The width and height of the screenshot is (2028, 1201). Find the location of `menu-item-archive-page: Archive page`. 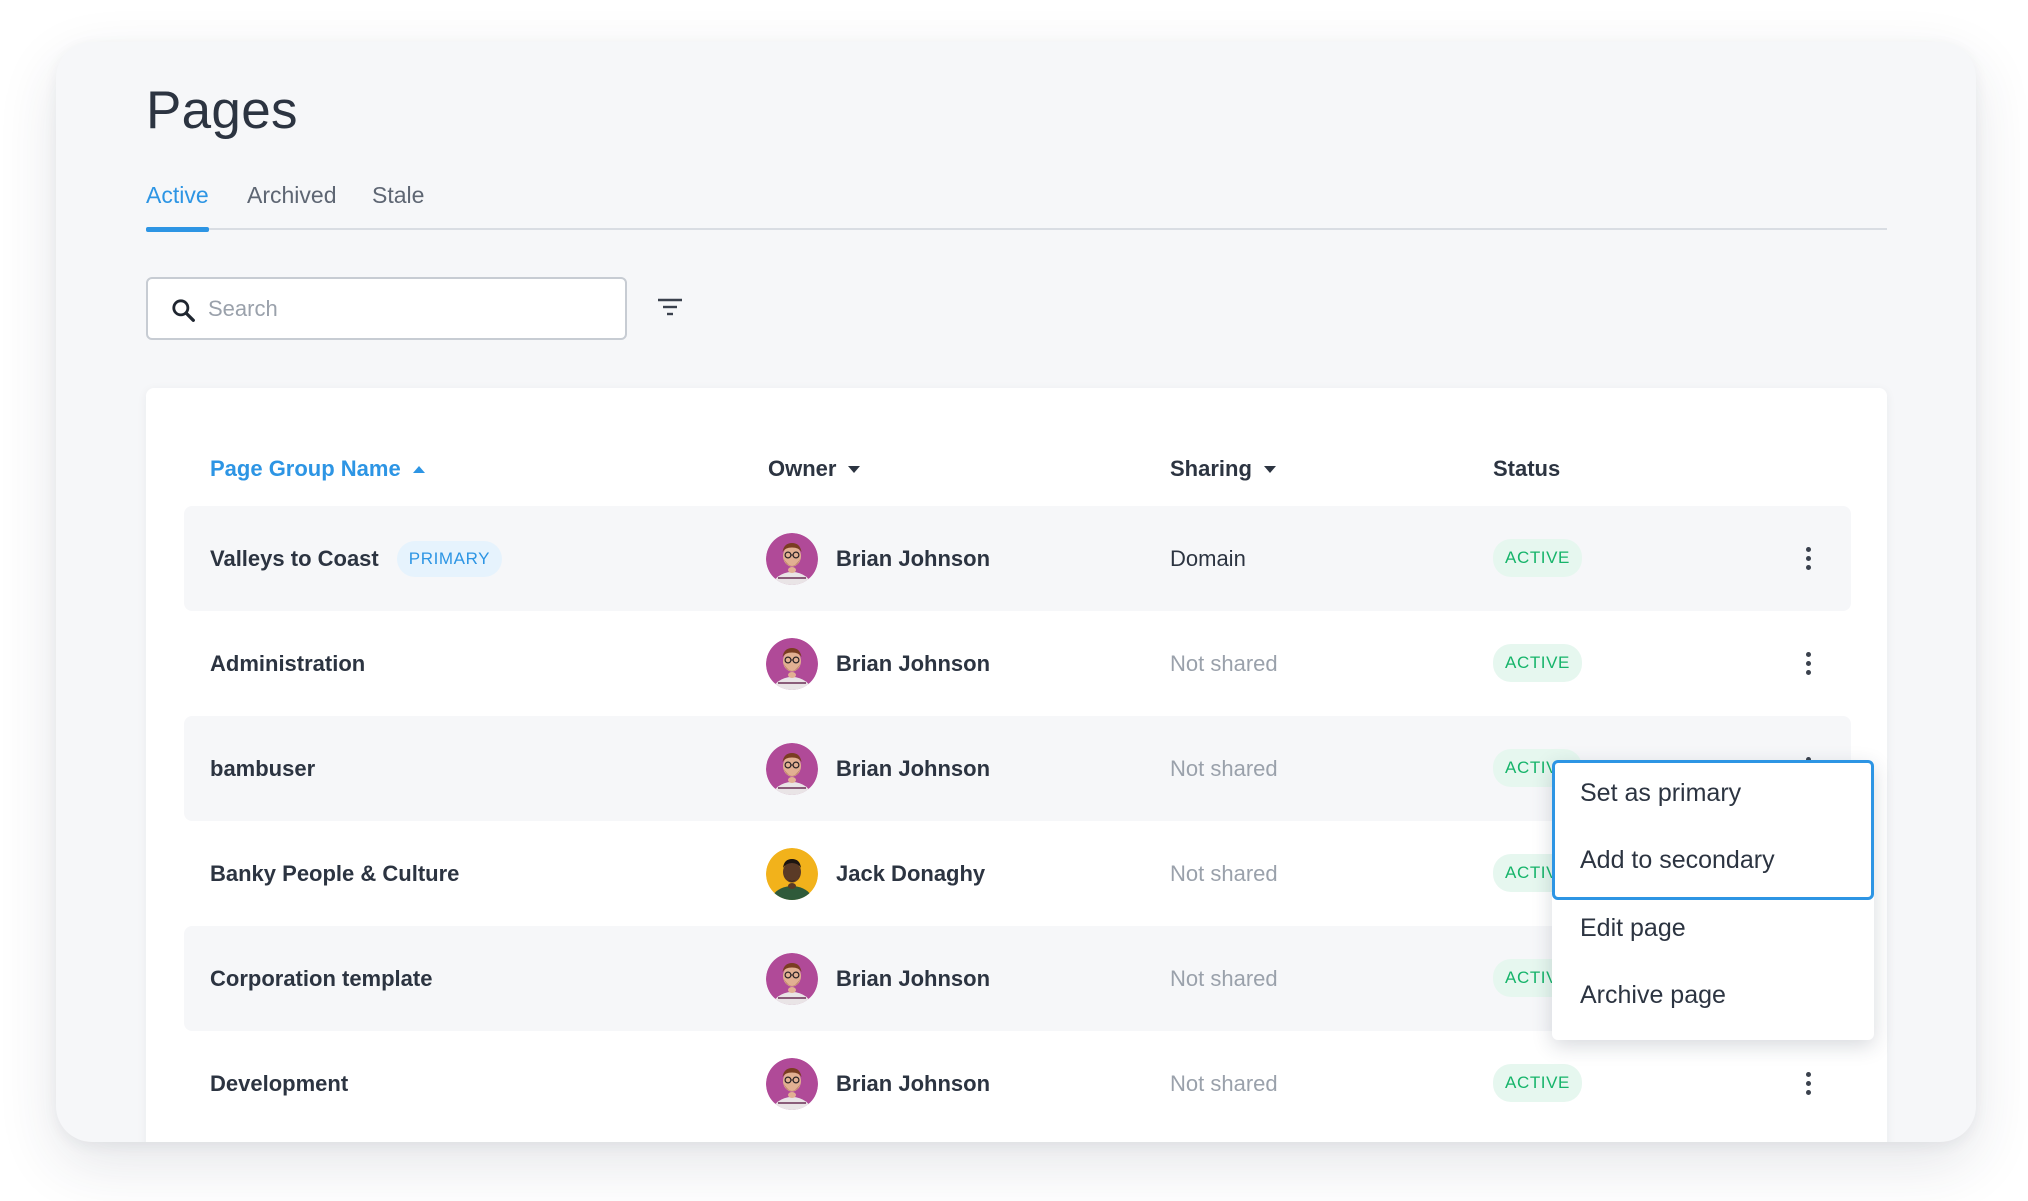

menu-item-archive-page: Archive page is located at coordinates (1653, 995).